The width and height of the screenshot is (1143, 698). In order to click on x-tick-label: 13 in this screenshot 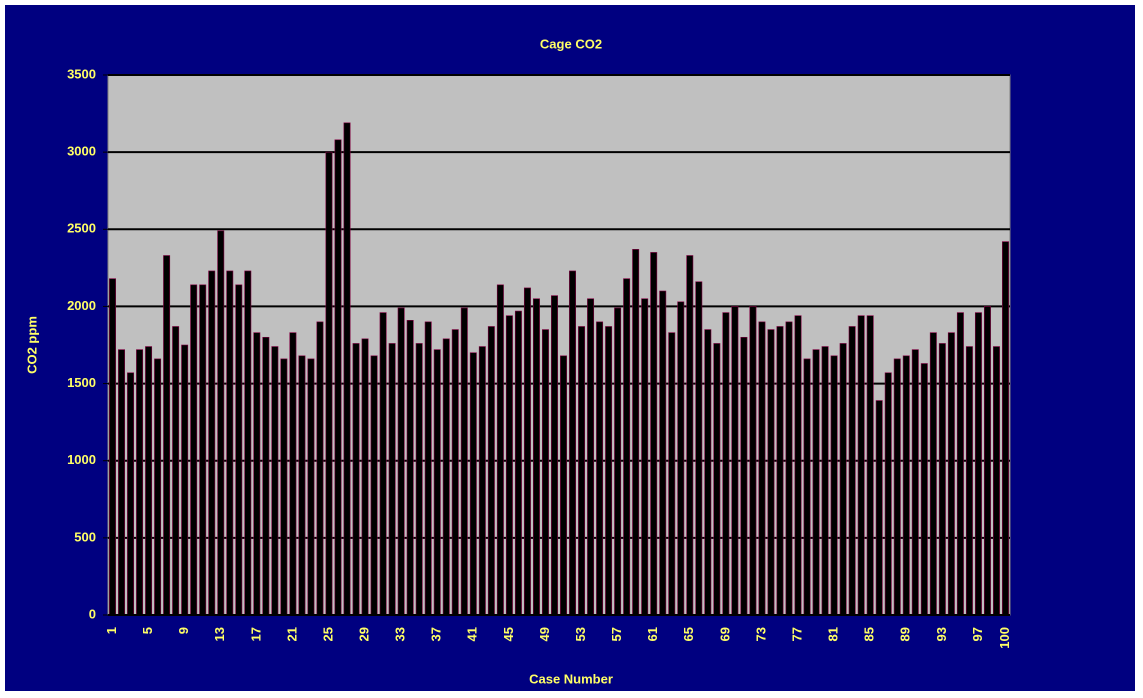, I will do `click(219, 634)`.